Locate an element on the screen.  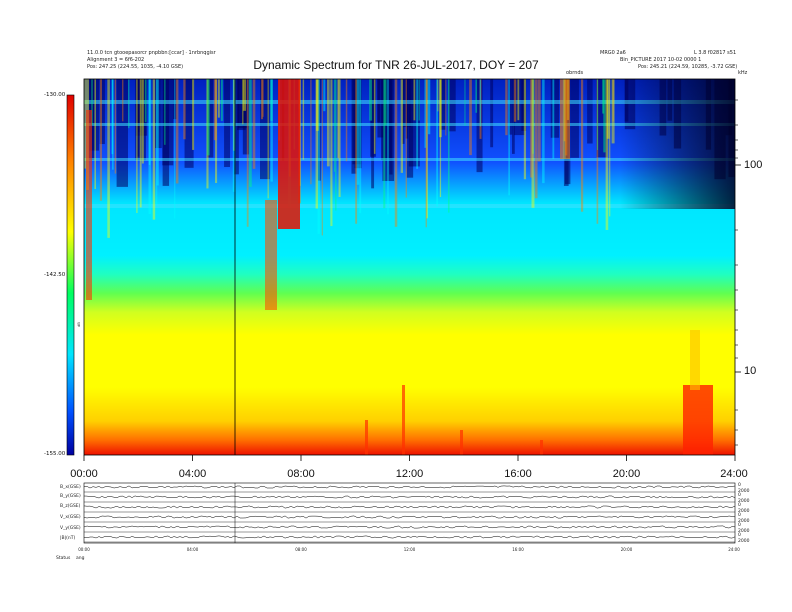
y-tick-label: 10 is located at coordinates (750, 371).